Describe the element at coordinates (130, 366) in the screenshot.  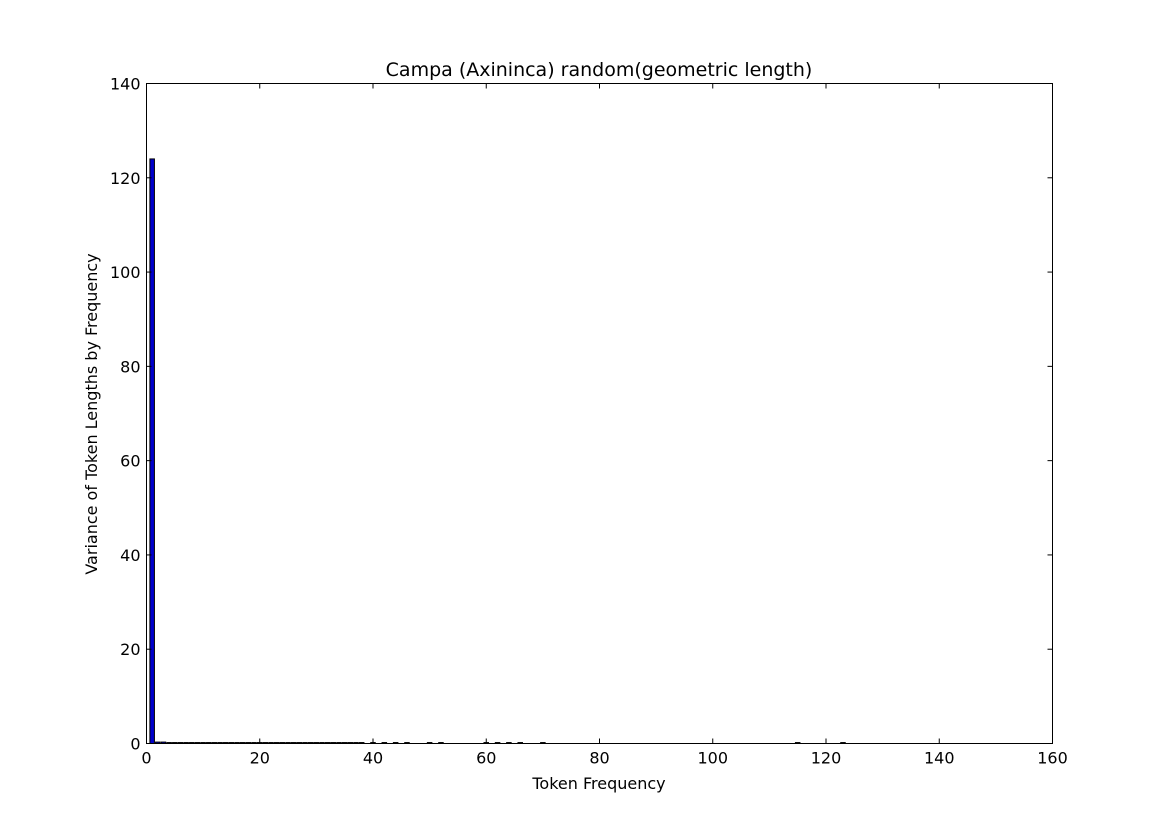
I see `y-tick-label: 80` at that location.